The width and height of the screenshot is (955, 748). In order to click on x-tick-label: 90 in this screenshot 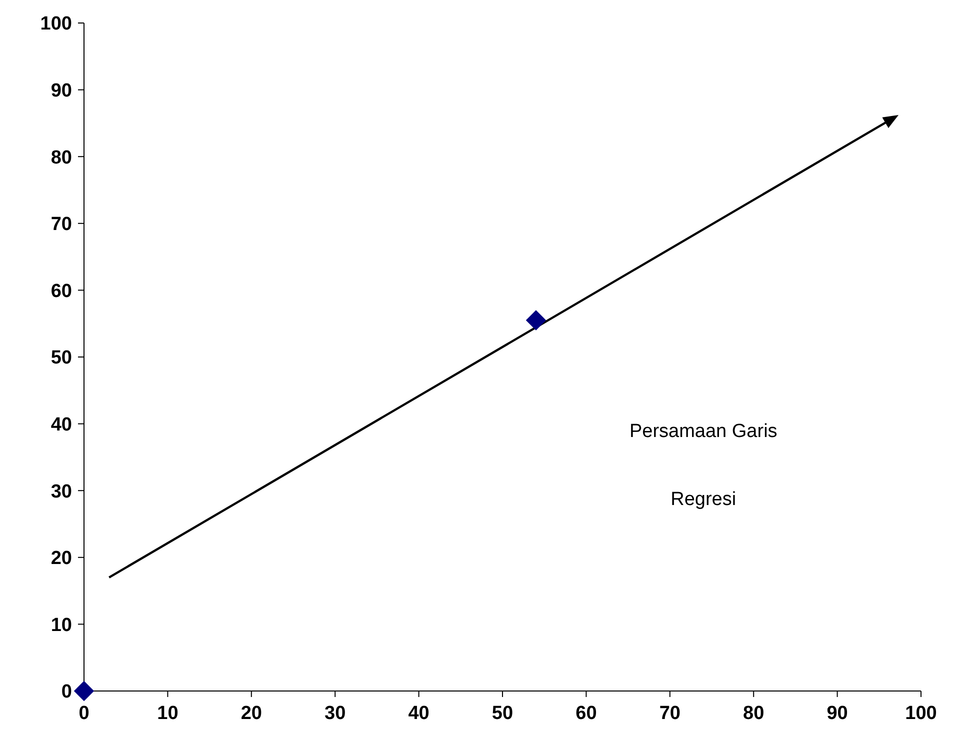, I will do `click(837, 713)`.